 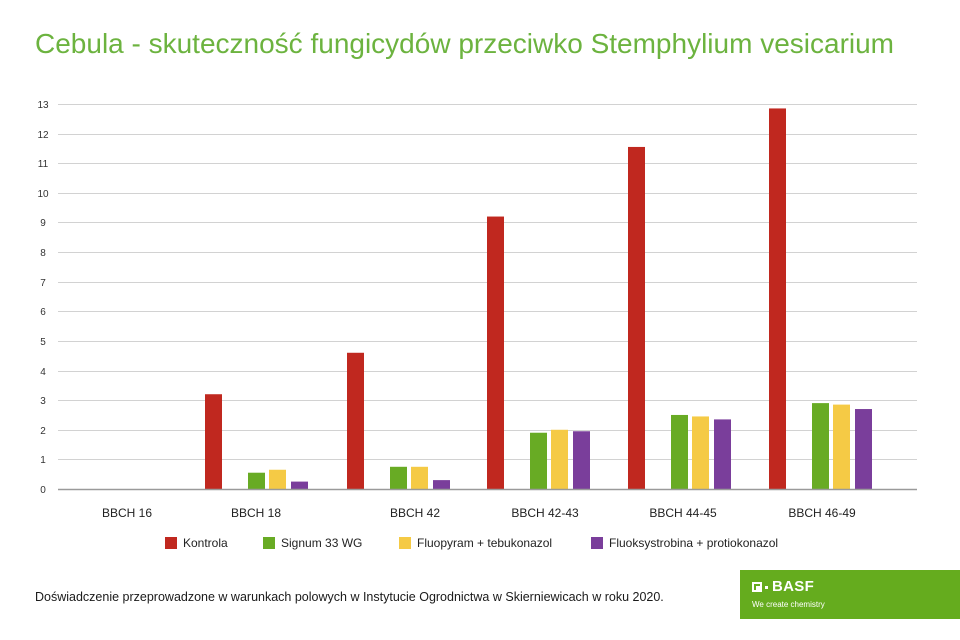 I want to click on legend-label-fluoksystrobina: Fluoksystrobina + protiokonazol, so click(x=694, y=543).